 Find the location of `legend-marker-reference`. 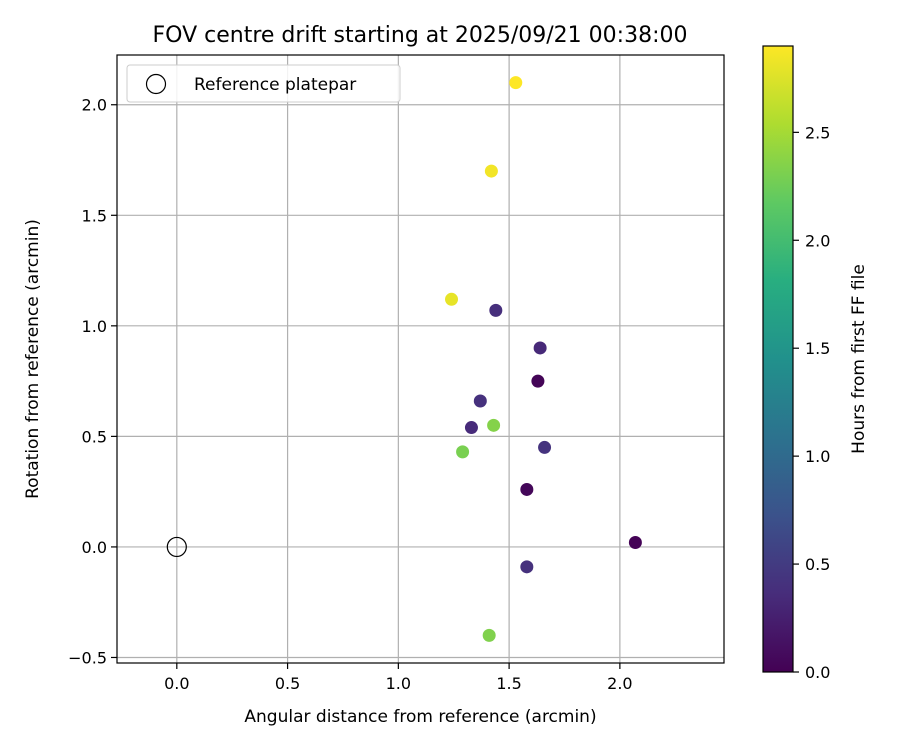

legend-marker-reference is located at coordinates (156, 84).